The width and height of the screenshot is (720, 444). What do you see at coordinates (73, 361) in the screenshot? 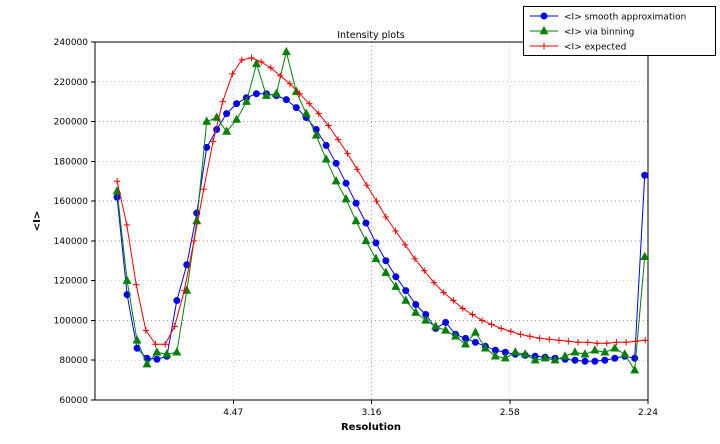
I see `y-tick-label: 80000` at bounding box center [73, 361].